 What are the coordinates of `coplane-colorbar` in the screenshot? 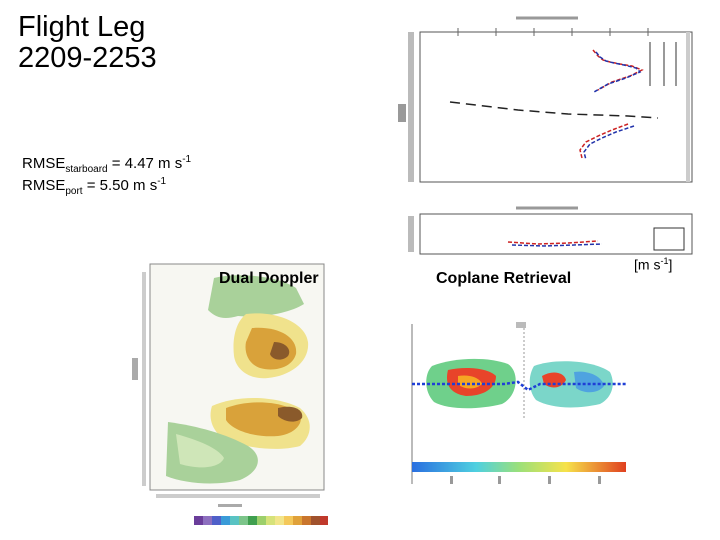 It's located at (519, 467).